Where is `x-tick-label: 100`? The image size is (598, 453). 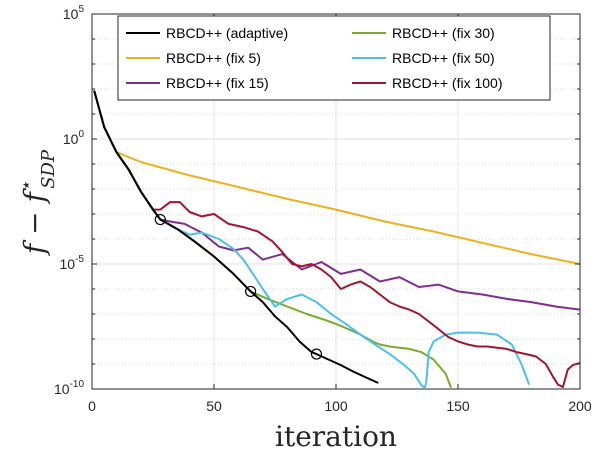
x-tick-label: 100 is located at coordinates (336, 406).